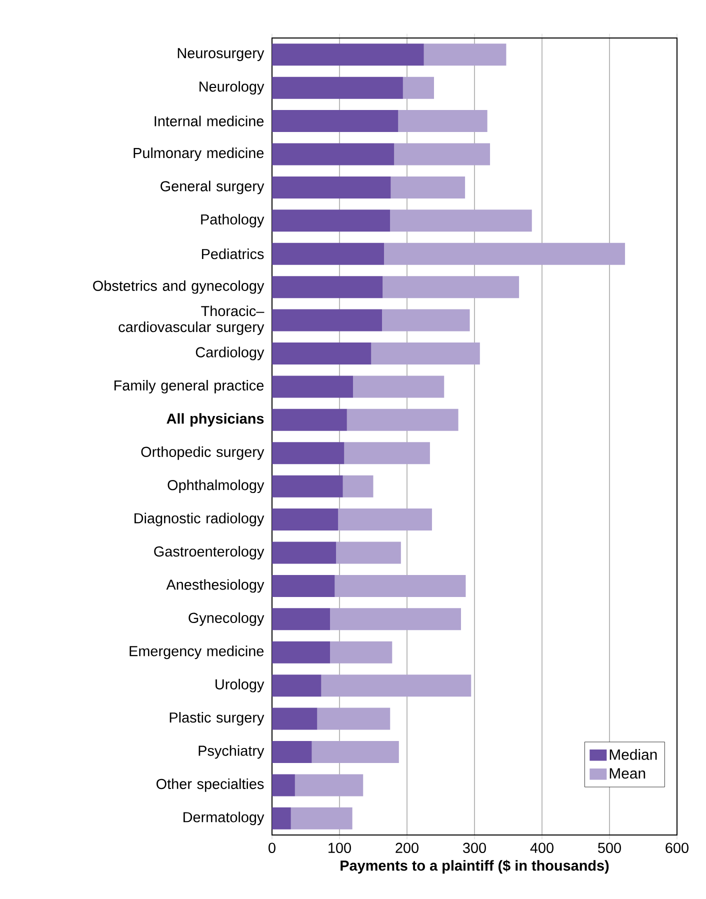  What do you see at coordinates (212, 187) in the screenshot?
I see `y-tick-label: General surgery` at bounding box center [212, 187].